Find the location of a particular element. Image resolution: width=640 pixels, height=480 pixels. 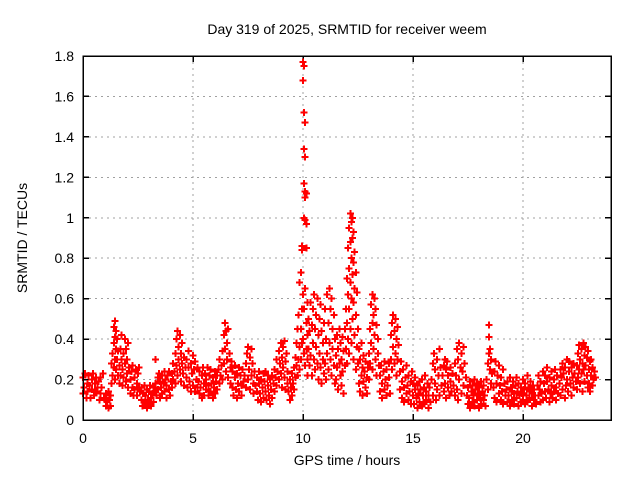

x-tick-label: 10 is located at coordinates (303, 438).